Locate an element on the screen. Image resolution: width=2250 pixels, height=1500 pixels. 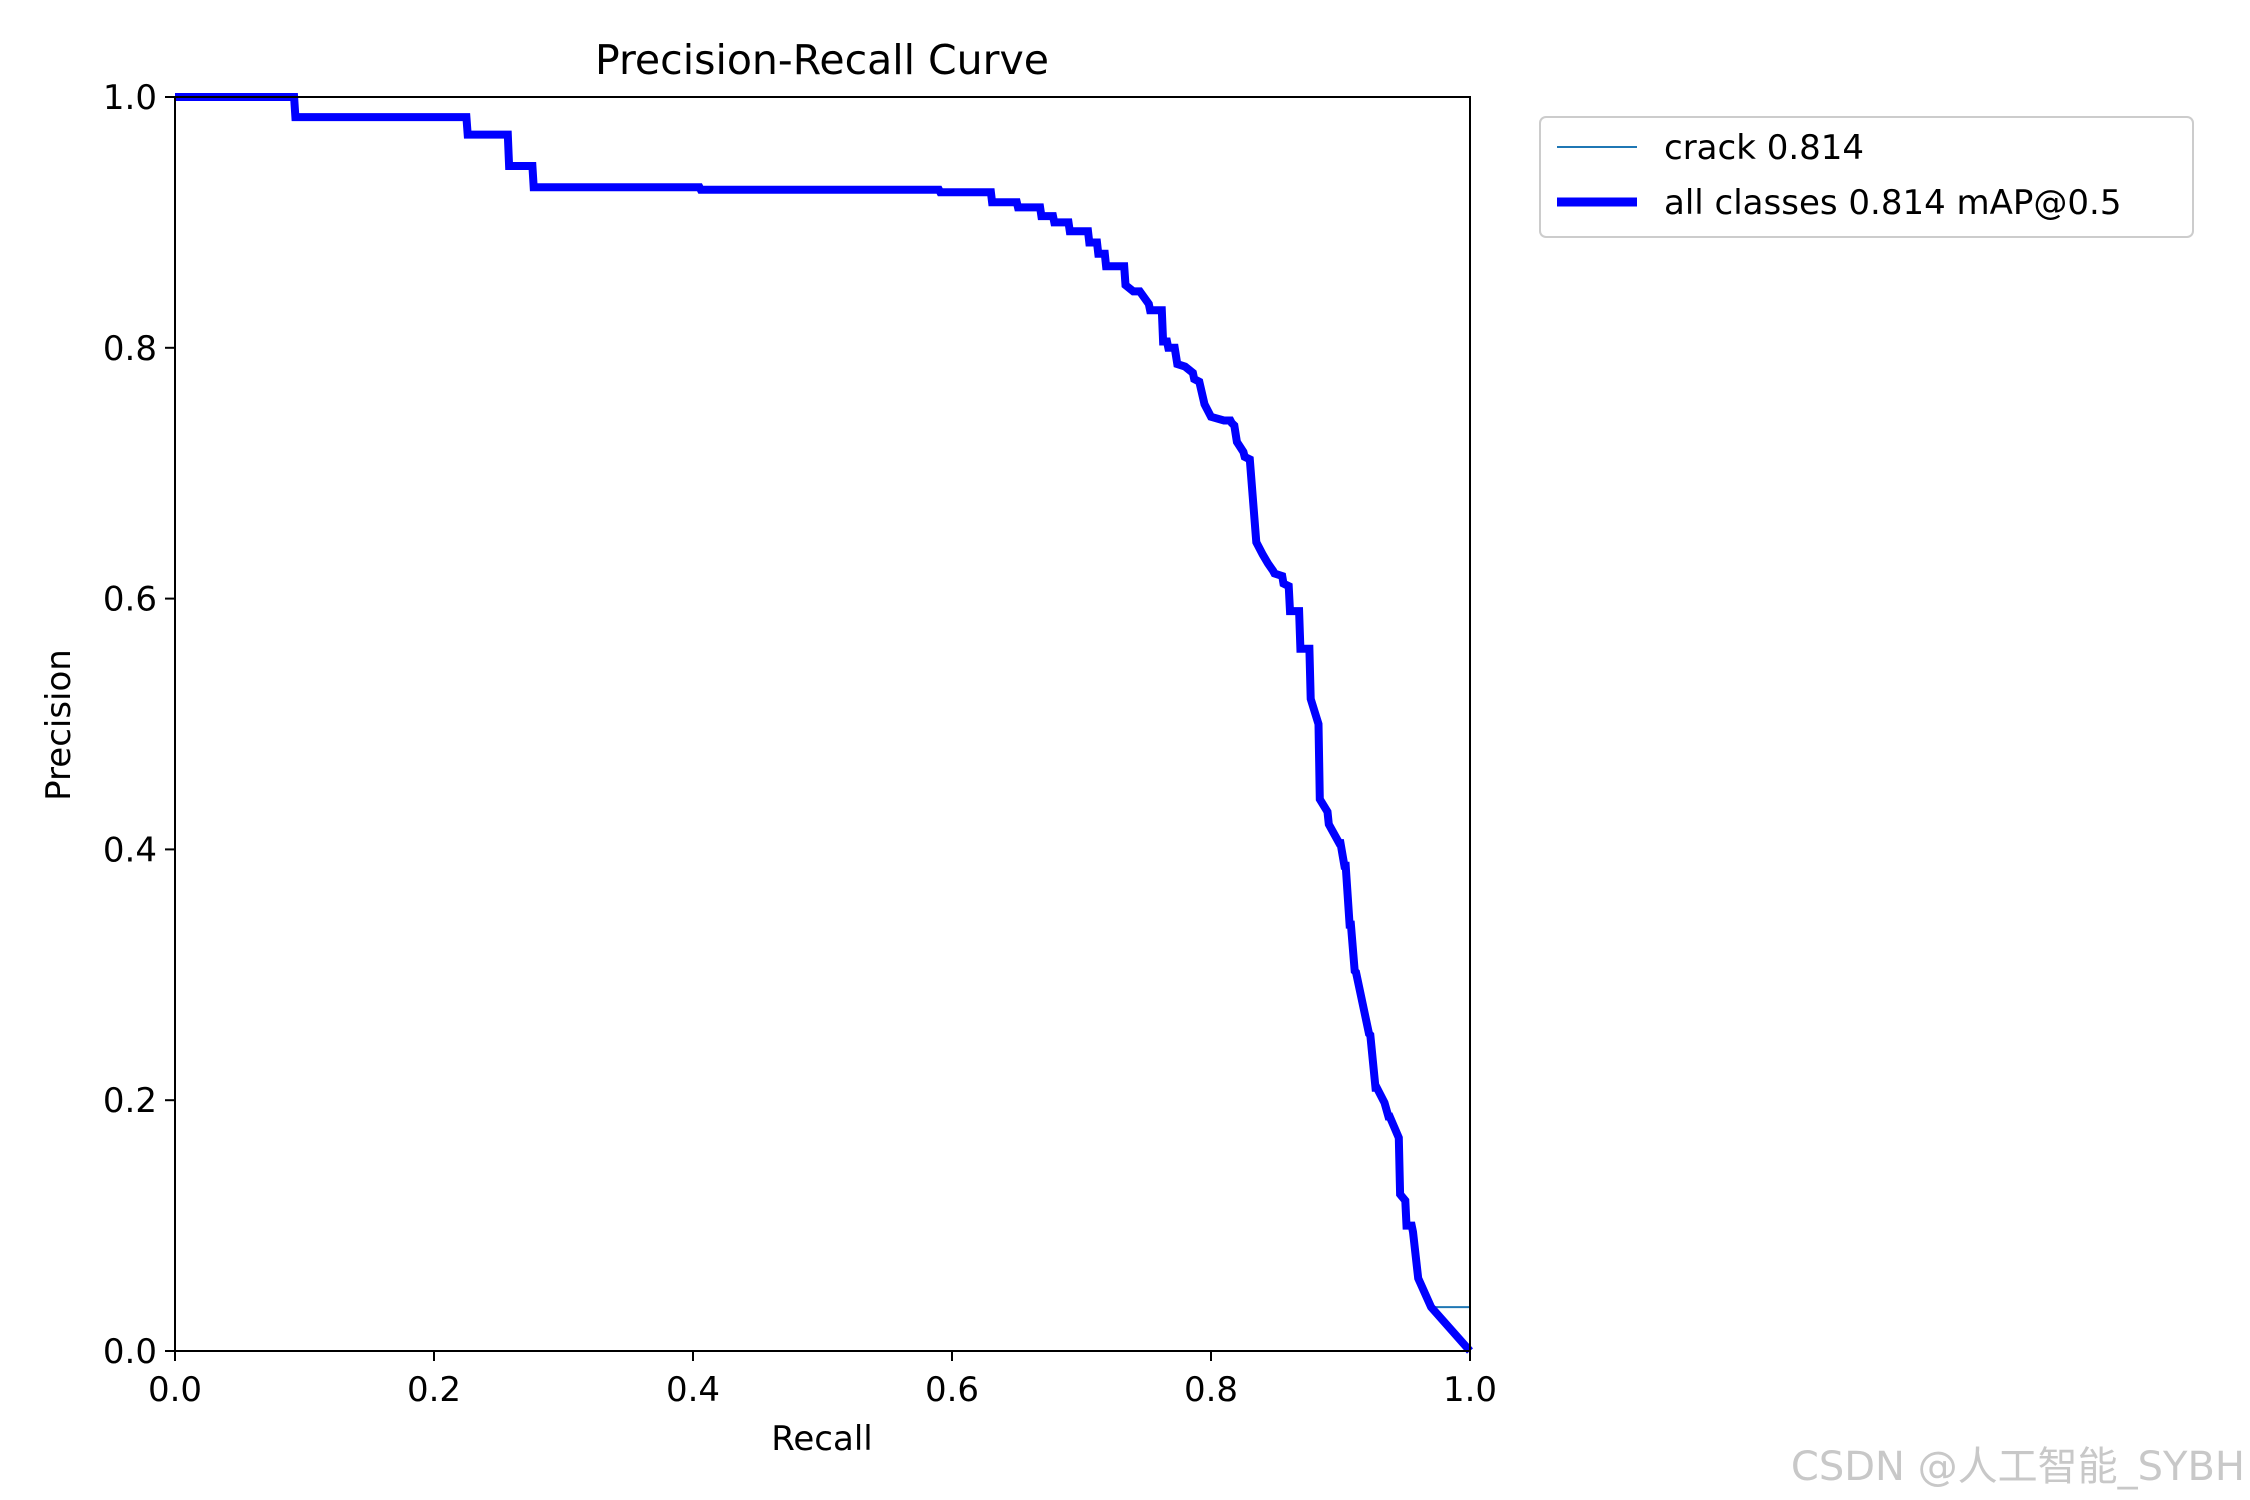
x-tick-label: 1.0 is located at coordinates (1470, 1390).